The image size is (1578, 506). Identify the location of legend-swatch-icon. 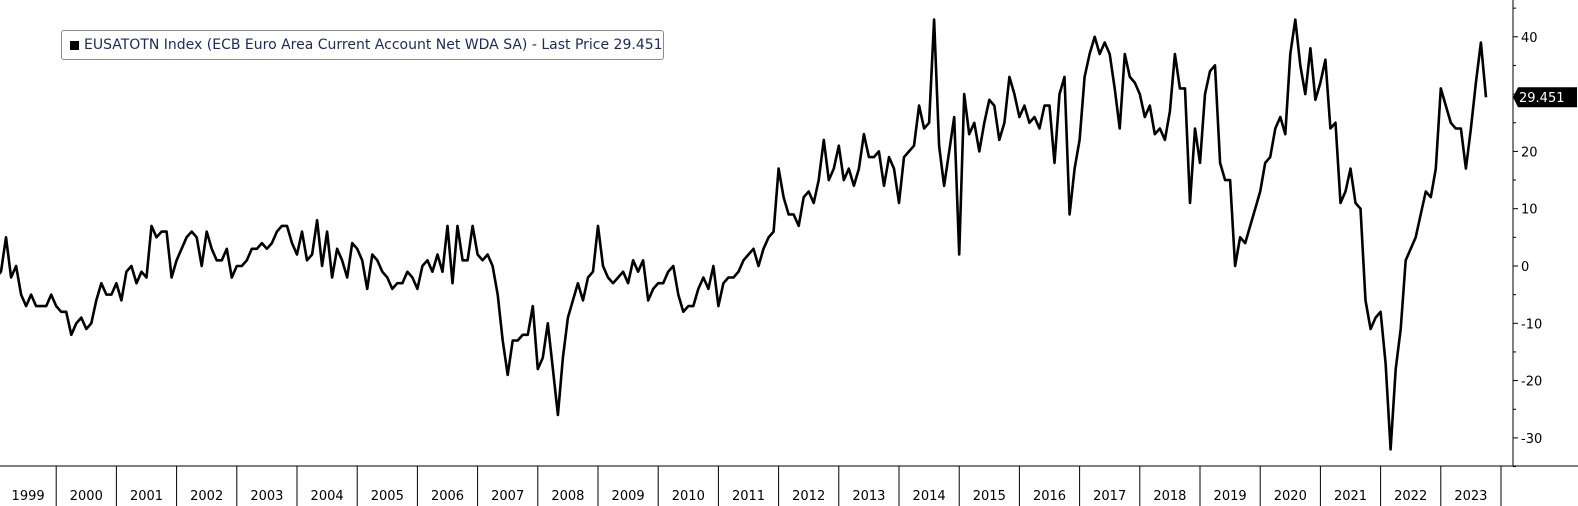
(74, 45).